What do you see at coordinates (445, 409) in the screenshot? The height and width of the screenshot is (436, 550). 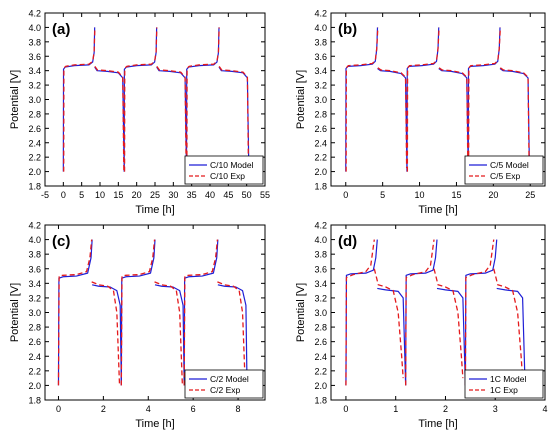 I see `x-tick-label: 2` at bounding box center [445, 409].